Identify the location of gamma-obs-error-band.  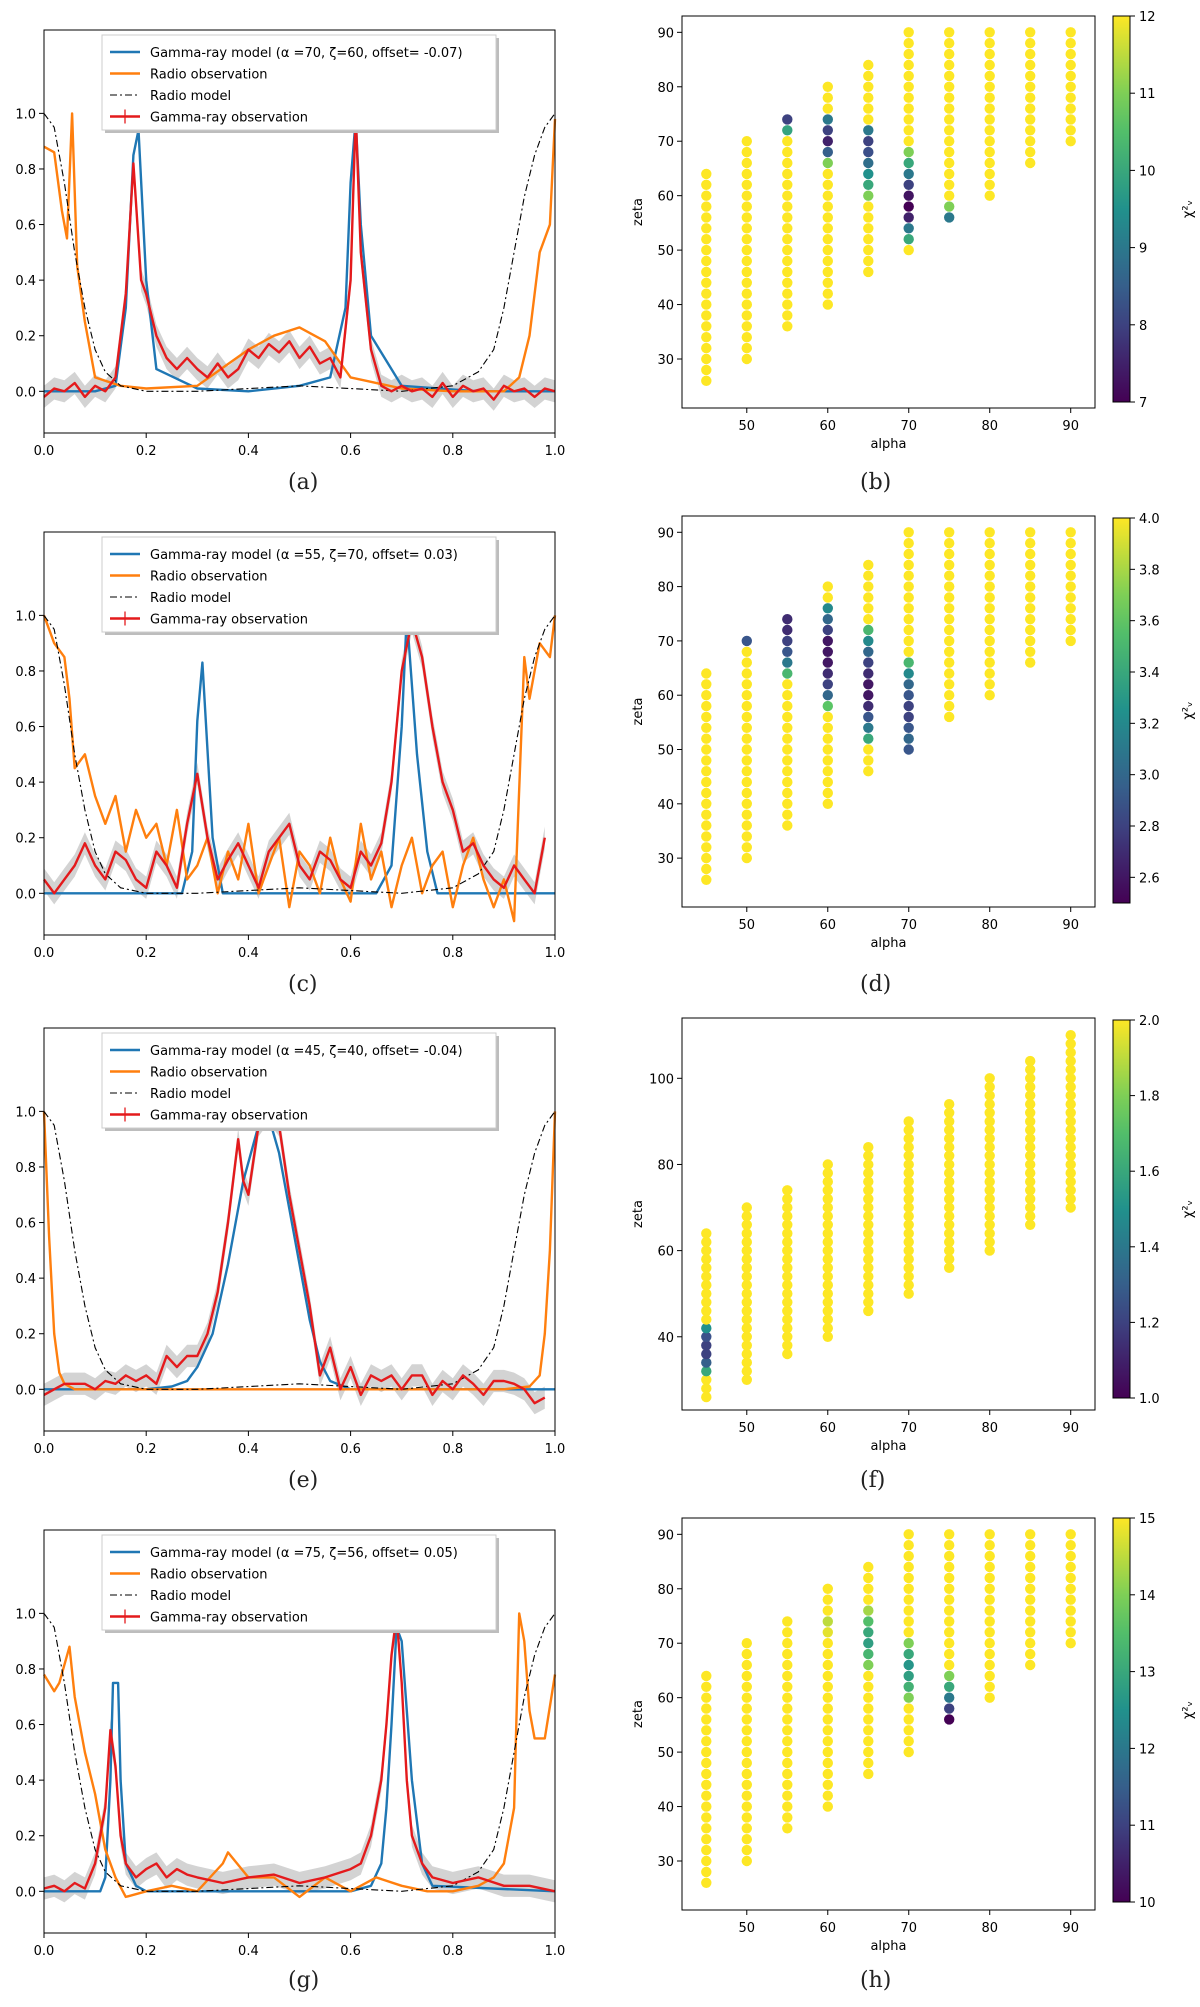
(294, 757).